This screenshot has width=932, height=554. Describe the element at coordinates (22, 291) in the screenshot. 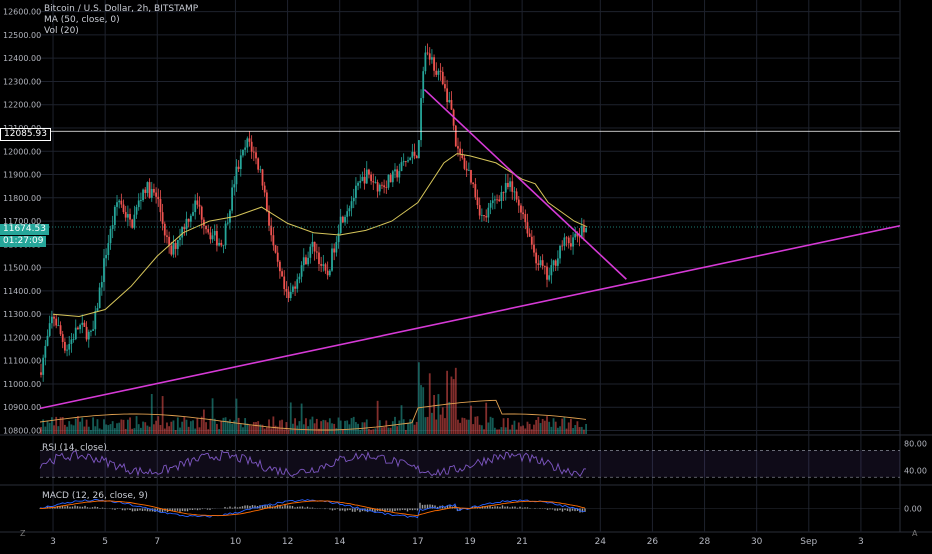

I see `y-tick-label: 11400.00` at that location.